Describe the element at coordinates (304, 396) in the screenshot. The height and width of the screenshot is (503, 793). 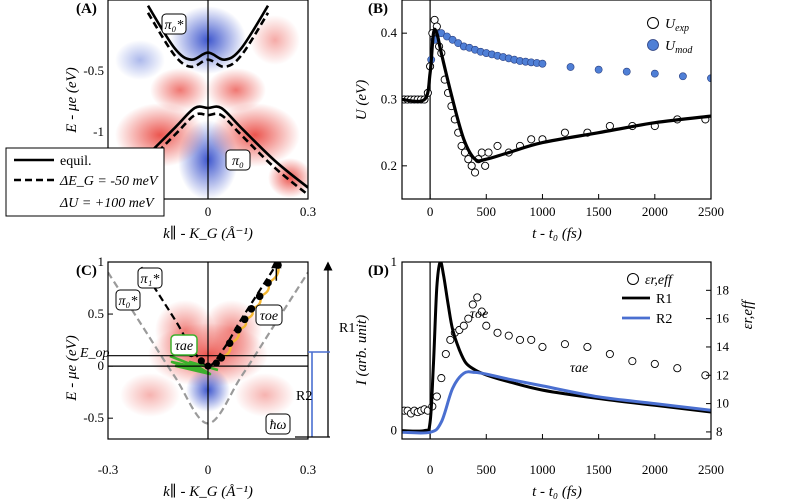
I see `r2-label: R2` at that location.